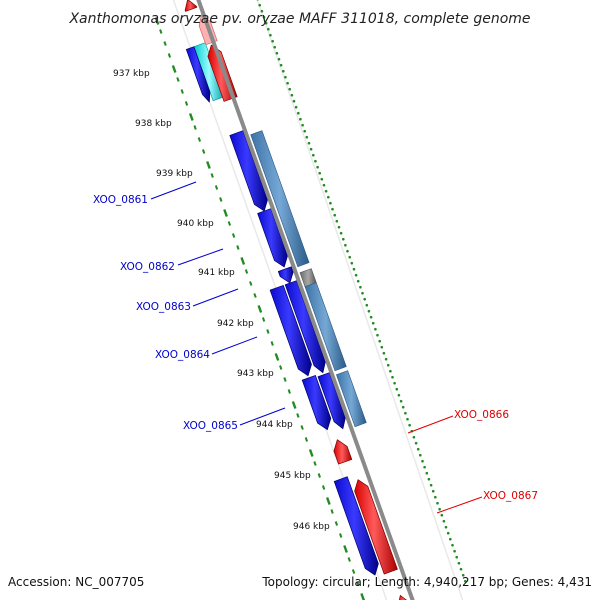 The image size is (600, 600). Describe the element at coordinates (210, 426) in the screenshot. I see `gene-label-xoo-0865: XOO_0865` at that location.